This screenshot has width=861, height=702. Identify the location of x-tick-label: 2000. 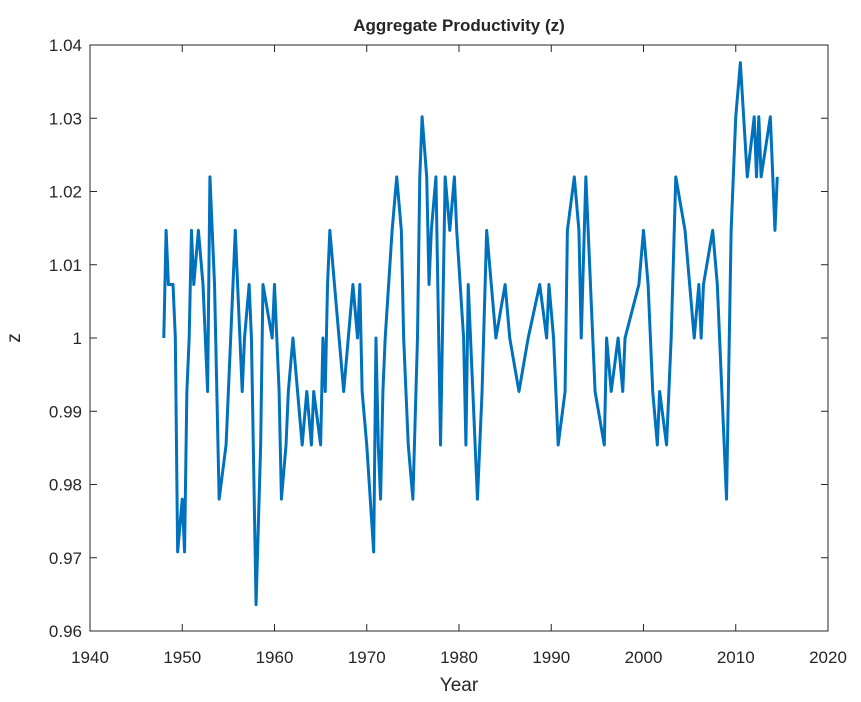
(644, 657).